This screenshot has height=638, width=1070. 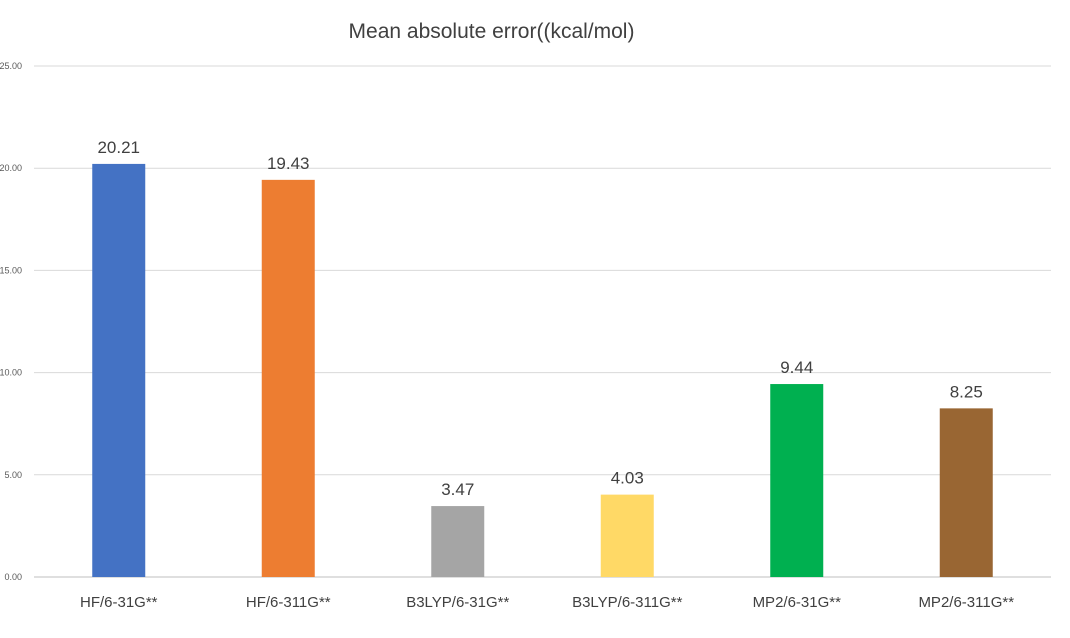 What do you see at coordinates (457, 489) in the screenshot?
I see `data-label: 3.47` at bounding box center [457, 489].